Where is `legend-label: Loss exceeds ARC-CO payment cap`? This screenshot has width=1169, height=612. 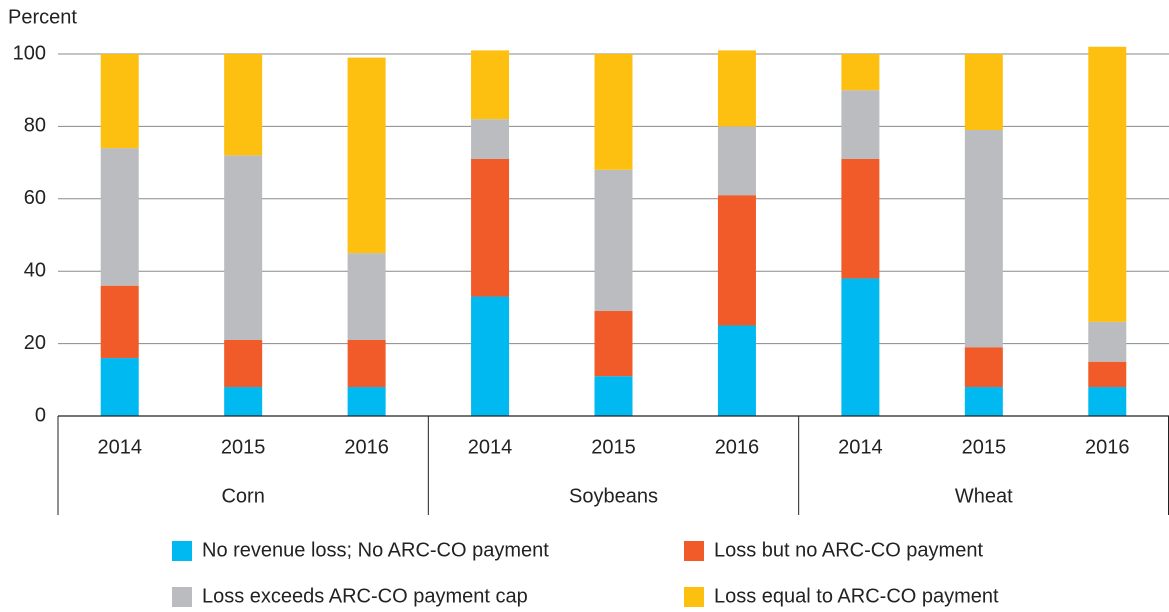
legend-label: Loss exceeds ARC-CO payment cap is located at coordinates (365, 596).